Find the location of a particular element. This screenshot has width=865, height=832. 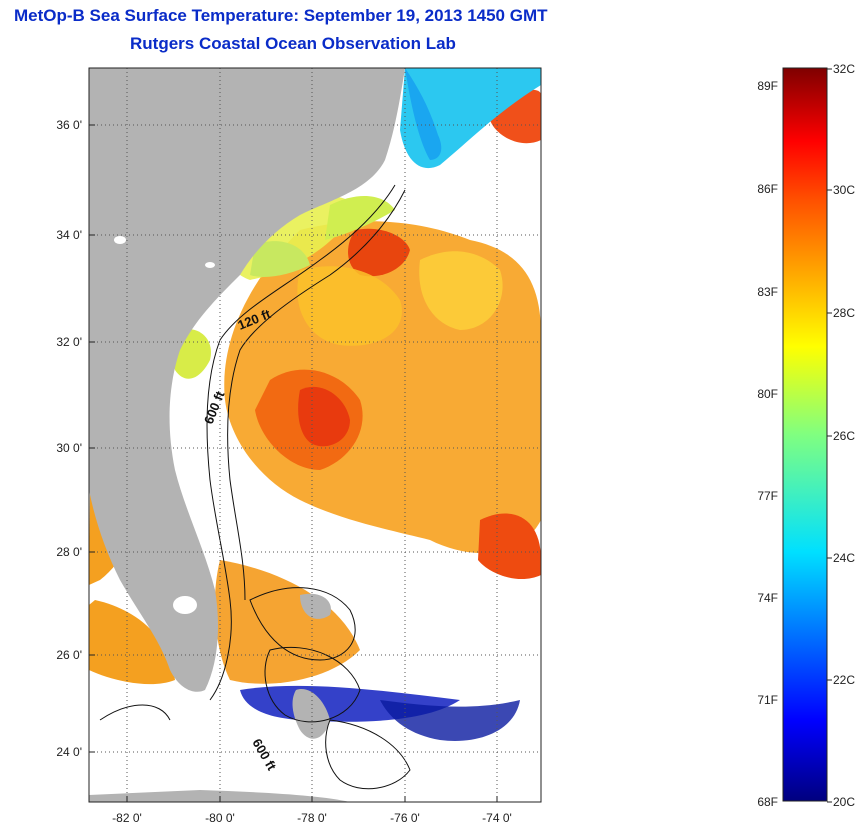

lat-tick-label: 24 0' is located at coordinates (69, 752).